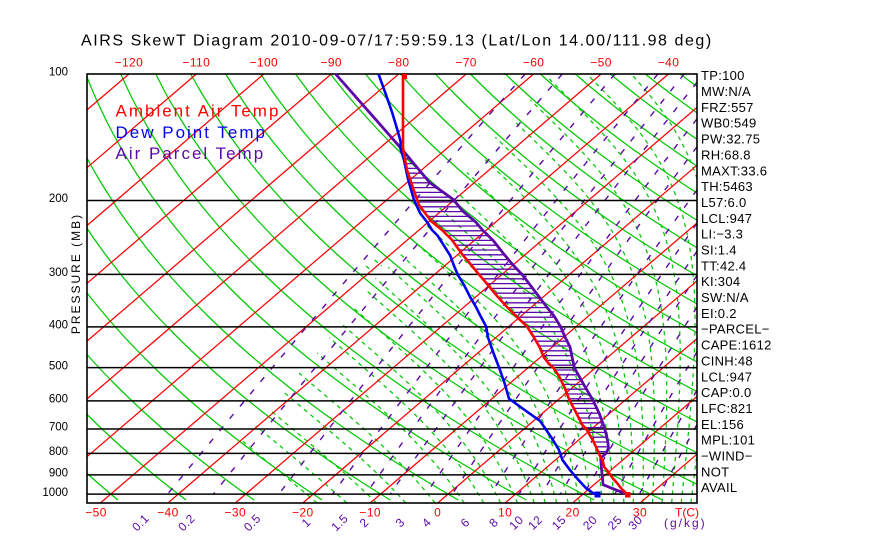 The width and height of the screenshot is (870, 560). Describe the element at coordinates (76, 273) in the screenshot. I see `svg-text: PRESSURE (MB)` at that location.